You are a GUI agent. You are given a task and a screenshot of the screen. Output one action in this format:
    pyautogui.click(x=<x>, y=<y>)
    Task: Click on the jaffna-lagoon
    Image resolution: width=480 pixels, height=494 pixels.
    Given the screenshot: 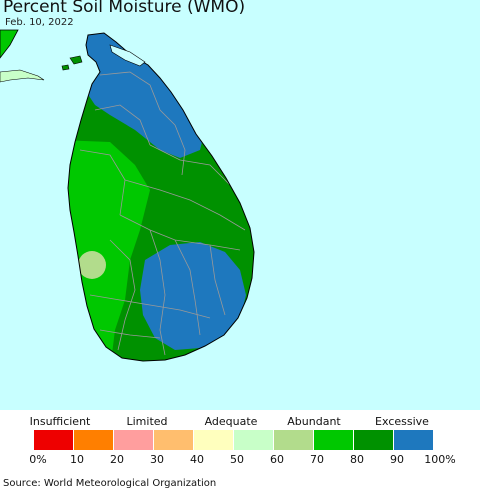 What is the action you would take?
    pyautogui.click(x=127, y=55)
    